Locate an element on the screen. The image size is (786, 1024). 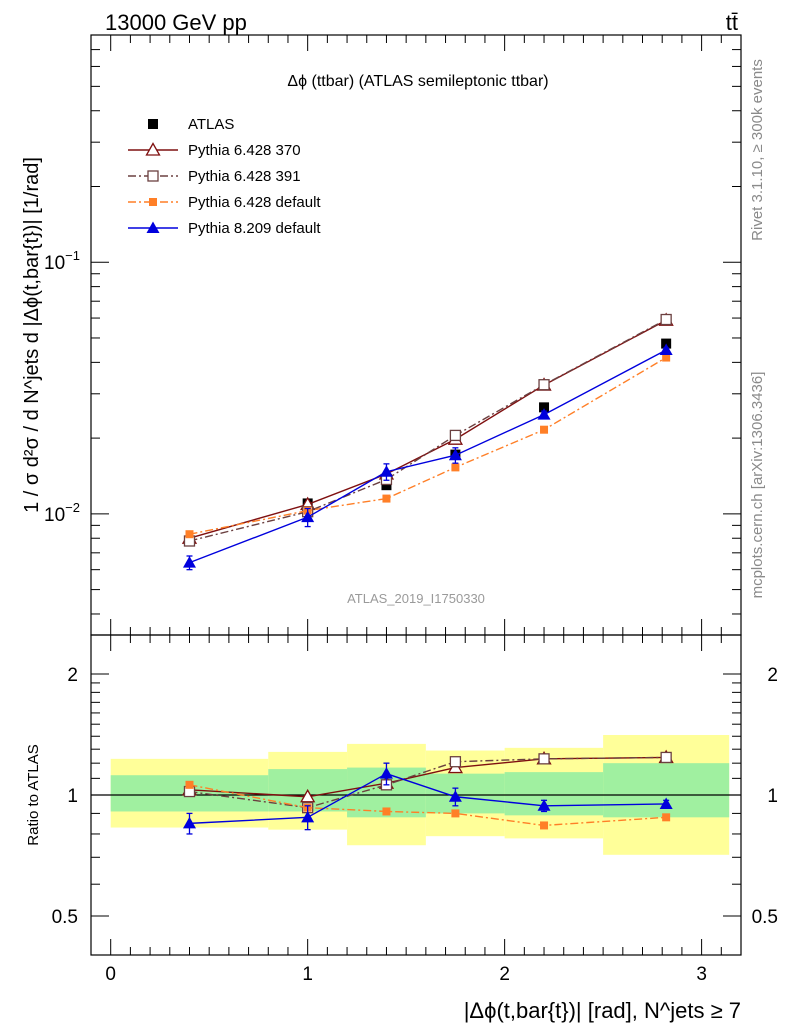
legend-item-pythia-6-428-default: Pythia 6.428 default is located at coordinates (224, 202).